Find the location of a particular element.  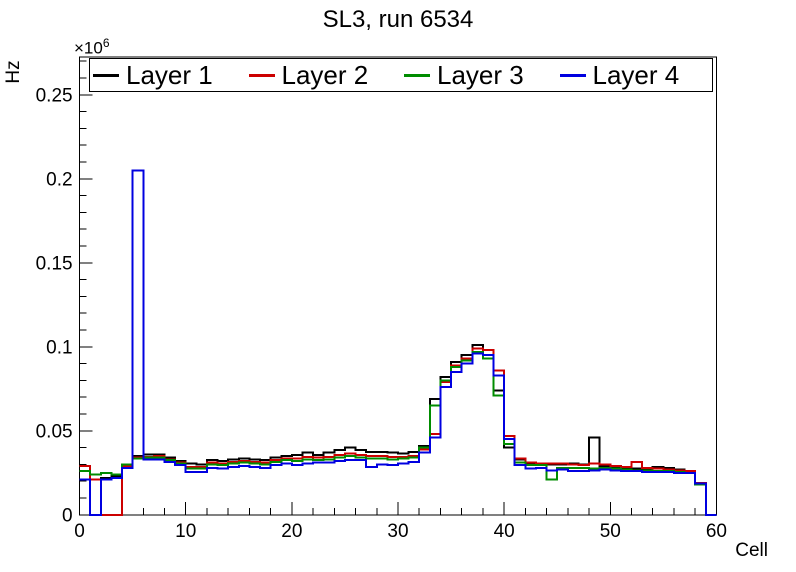

x-tick-label: 10 is located at coordinates (185, 531).